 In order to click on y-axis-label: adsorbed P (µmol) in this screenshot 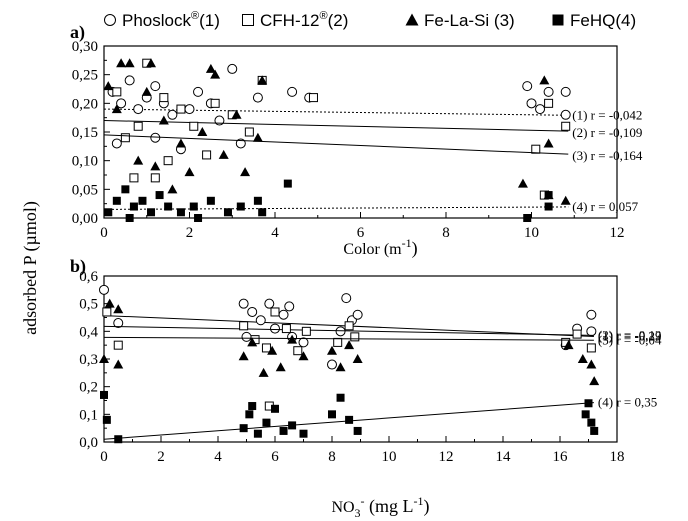, I will do `click(30, 268)`.